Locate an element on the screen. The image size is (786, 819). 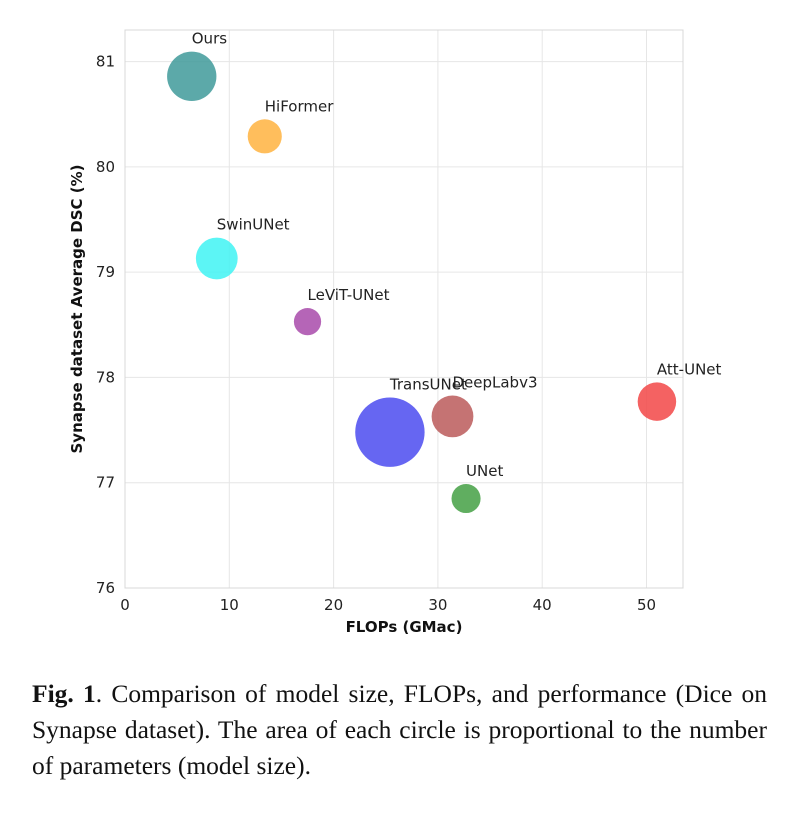
x-tick-label: 50 is located at coordinates (646, 605).